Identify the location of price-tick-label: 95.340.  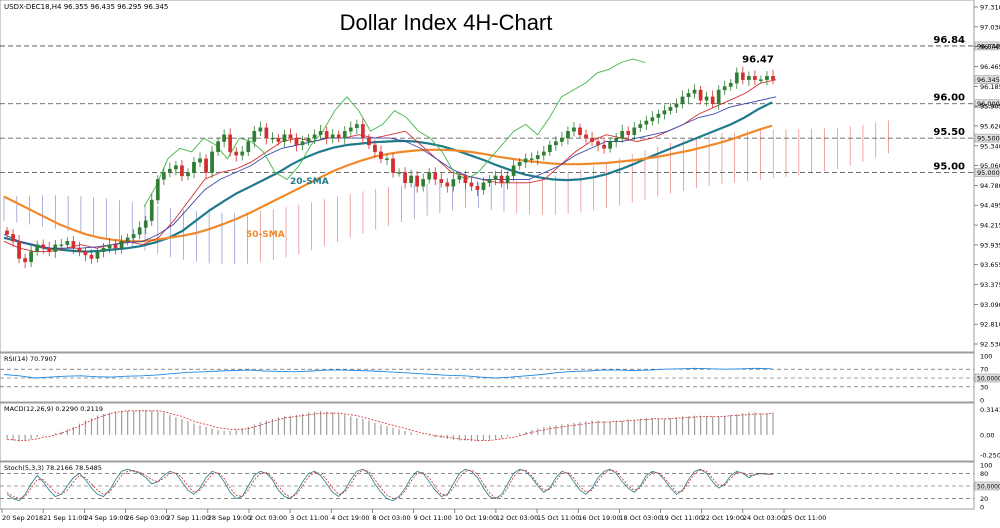
(990, 146).